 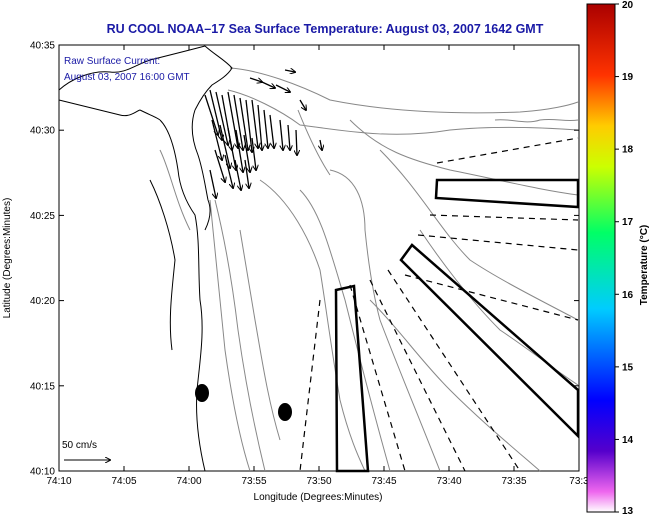 What do you see at coordinates (42, 216) in the screenshot?
I see `y-tick-label: 40:25` at bounding box center [42, 216].